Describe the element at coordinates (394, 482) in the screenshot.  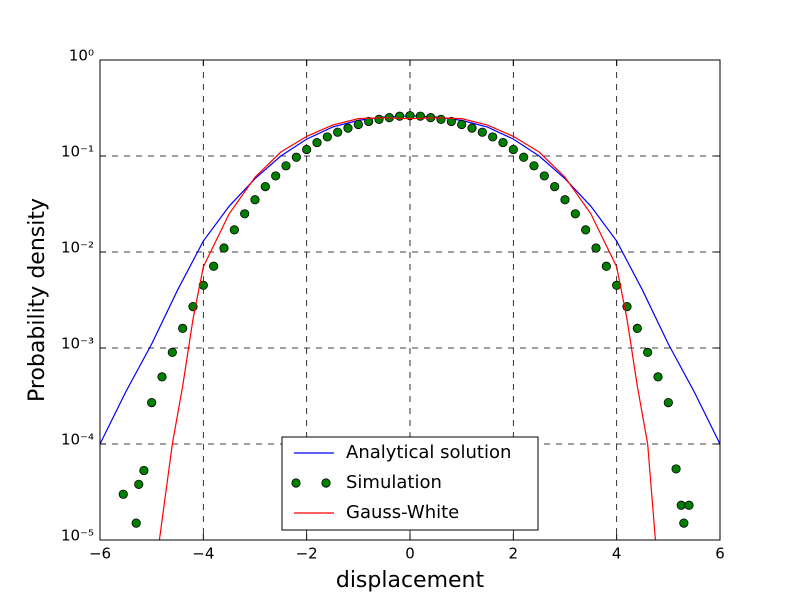
I see `legend-label: Simulation` at that location.